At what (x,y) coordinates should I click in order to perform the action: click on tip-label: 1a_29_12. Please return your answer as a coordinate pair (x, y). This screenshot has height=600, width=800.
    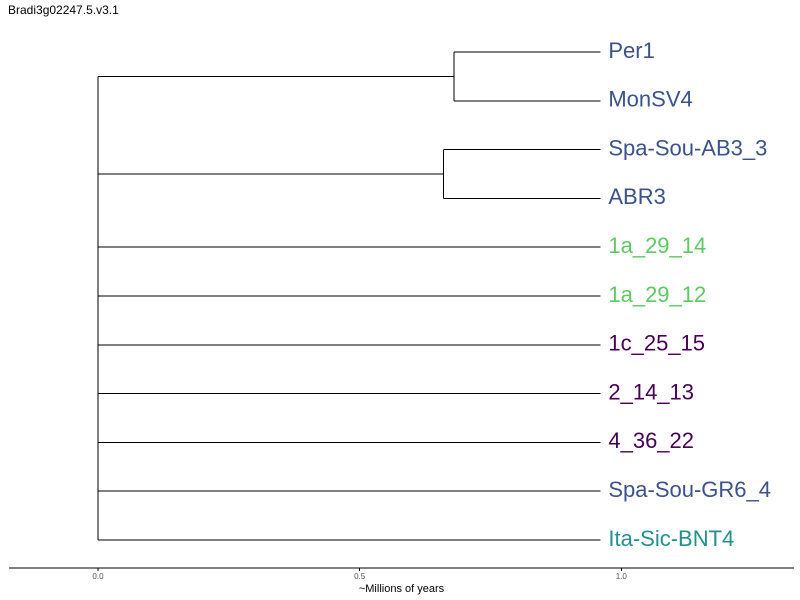
    Looking at the image, I should click on (657, 294).